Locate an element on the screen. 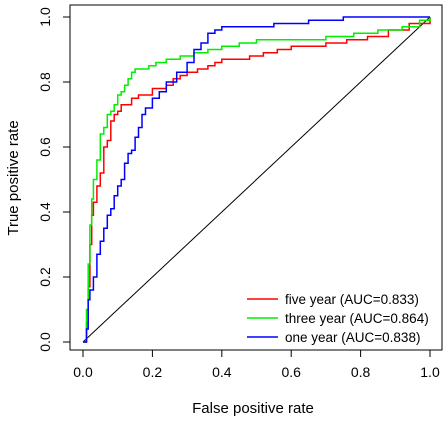 The height and width of the screenshot is (422, 447). legend-label-series-2: three year (AUC=0.864) is located at coordinates (357, 318).